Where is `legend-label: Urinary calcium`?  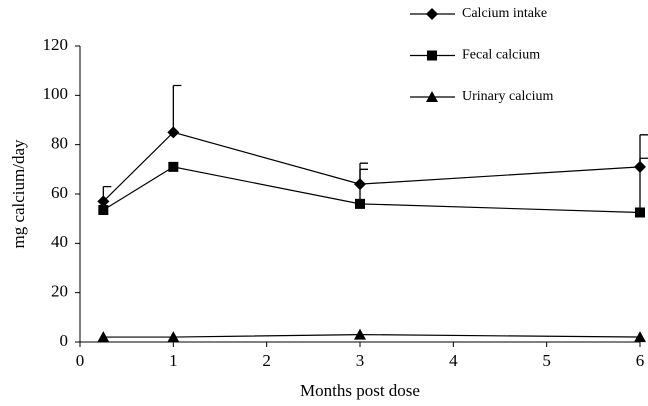
legend-label: Urinary calcium is located at coordinates (507, 96).